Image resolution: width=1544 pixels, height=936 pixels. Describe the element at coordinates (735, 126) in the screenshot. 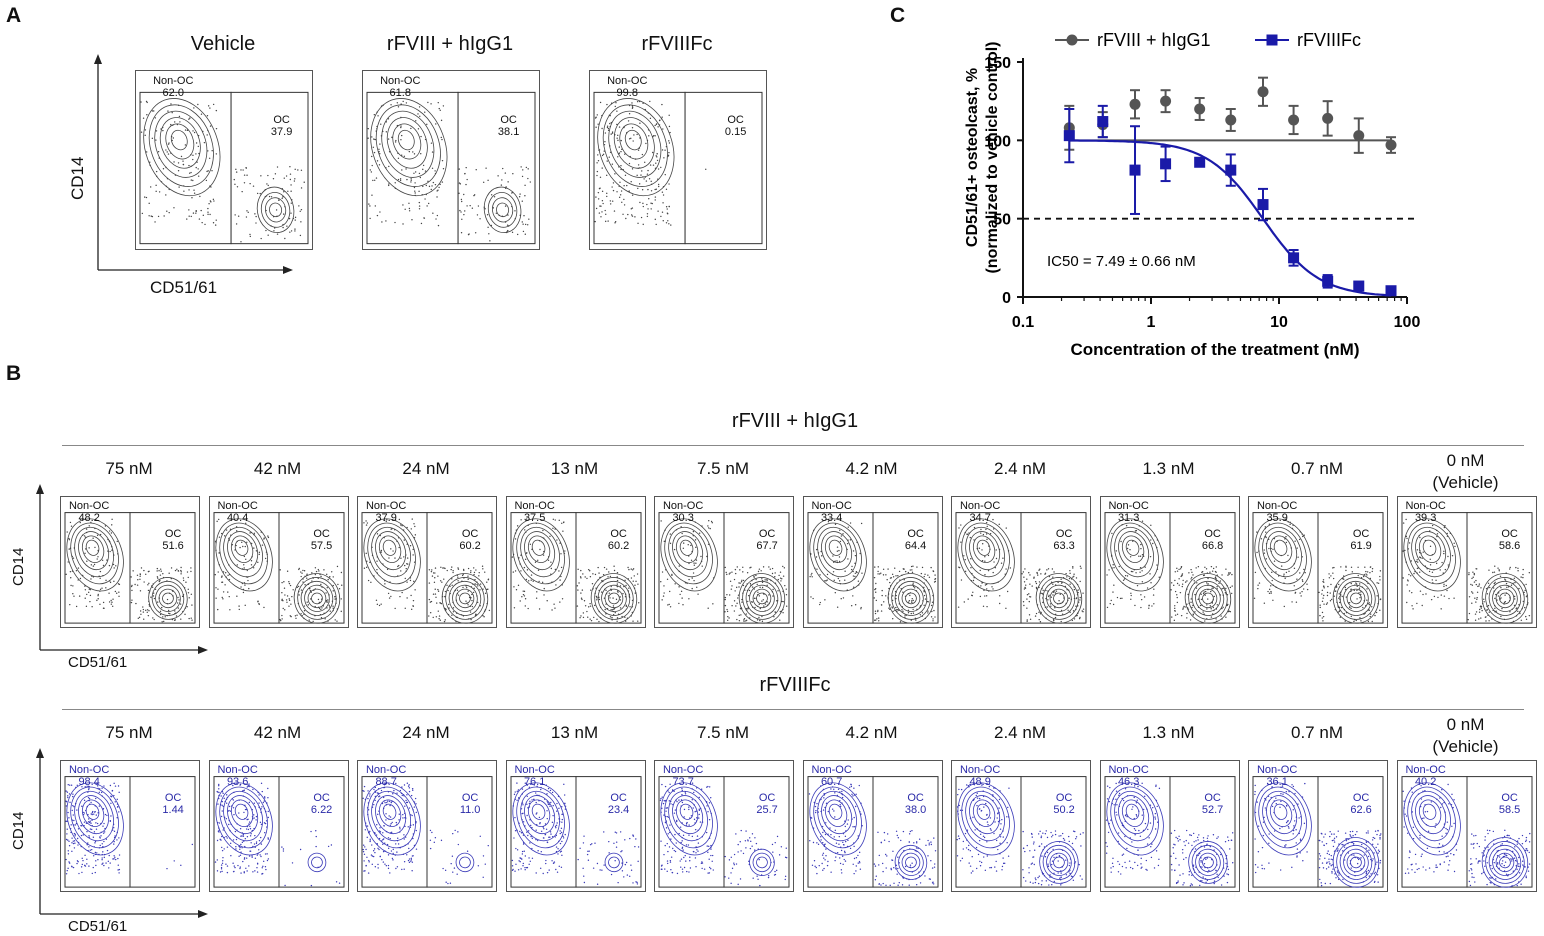

I see `oc-label: OC 0.15` at that location.